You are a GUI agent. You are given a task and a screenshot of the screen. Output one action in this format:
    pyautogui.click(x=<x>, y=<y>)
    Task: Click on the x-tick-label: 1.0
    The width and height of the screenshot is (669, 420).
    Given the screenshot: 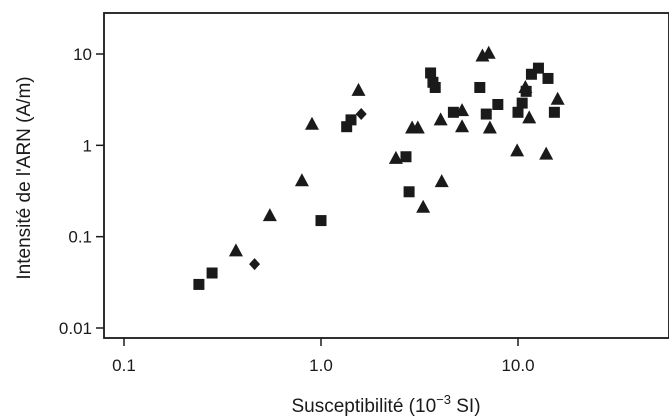 What is the action you would take?
    pyautogui.click(x=321, y=365)
    